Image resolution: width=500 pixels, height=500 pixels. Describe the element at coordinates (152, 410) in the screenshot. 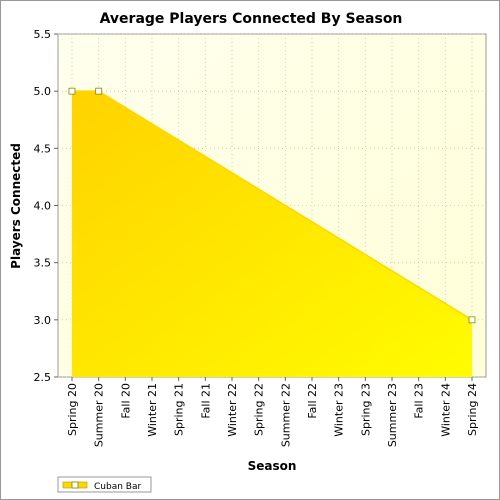

I see `x-tick-label: Winter 21` at that location.